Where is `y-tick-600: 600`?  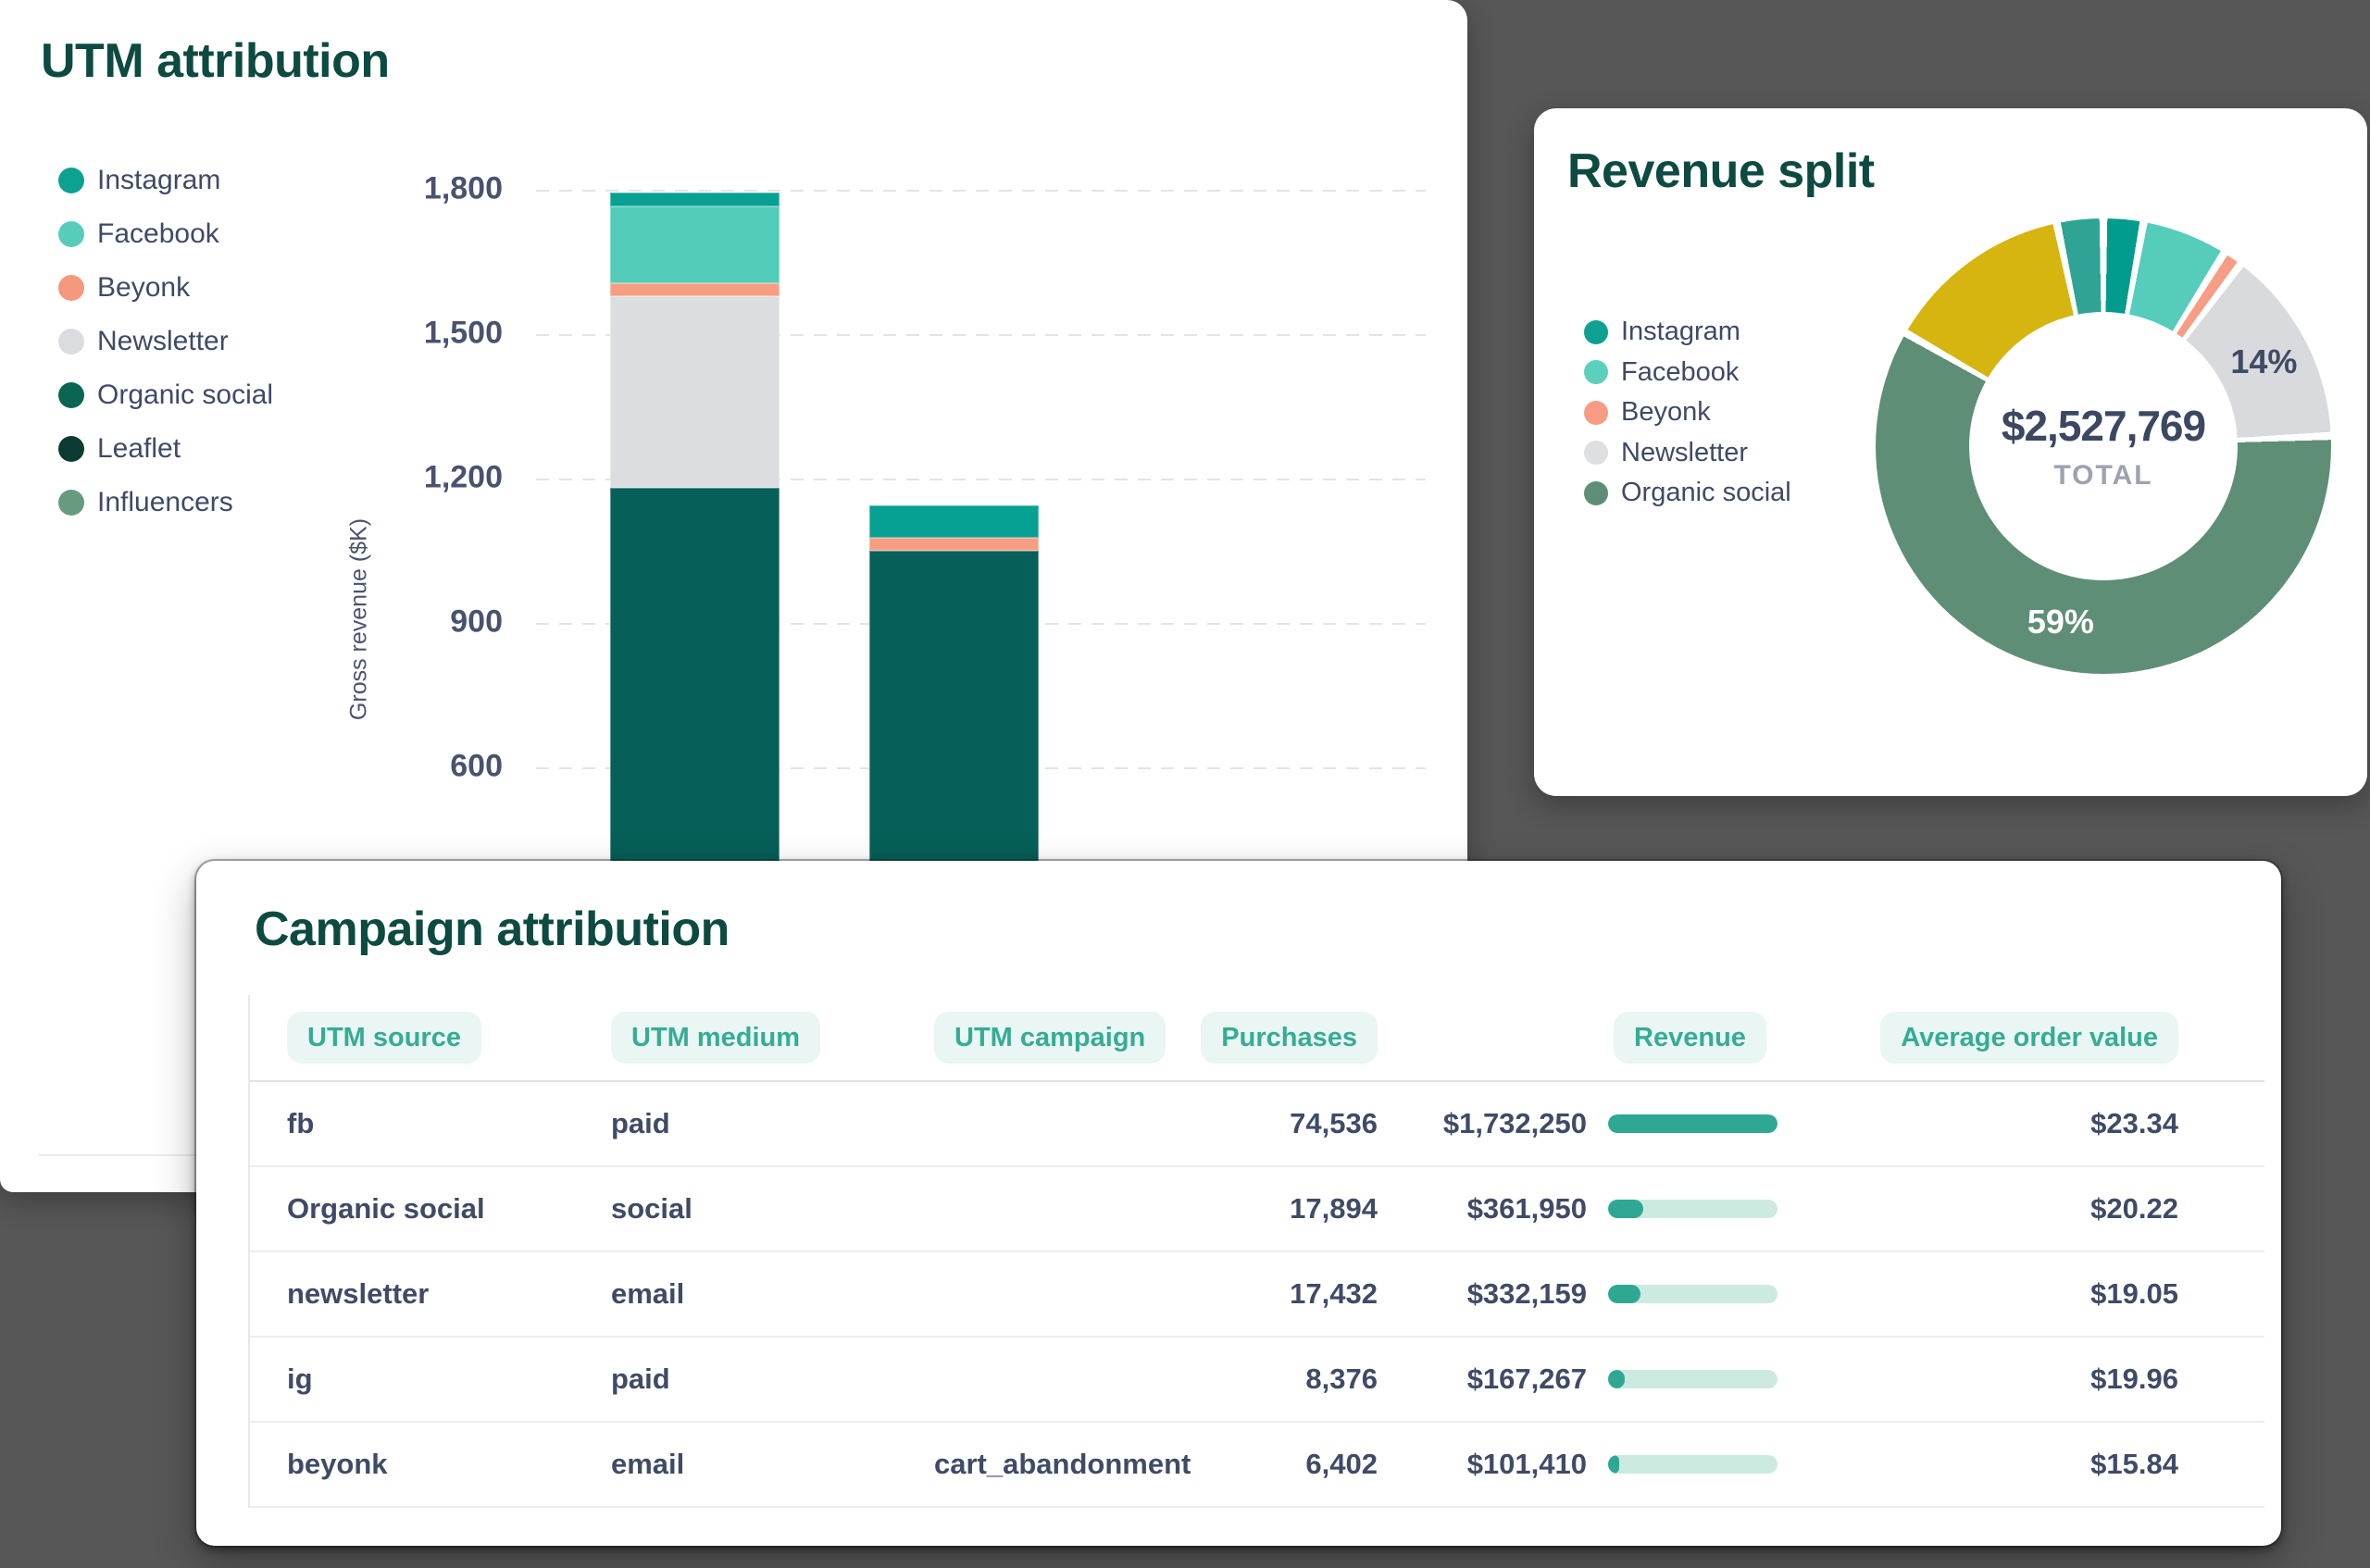 y-tick-600: 600 is located at coordinates (476, 766).